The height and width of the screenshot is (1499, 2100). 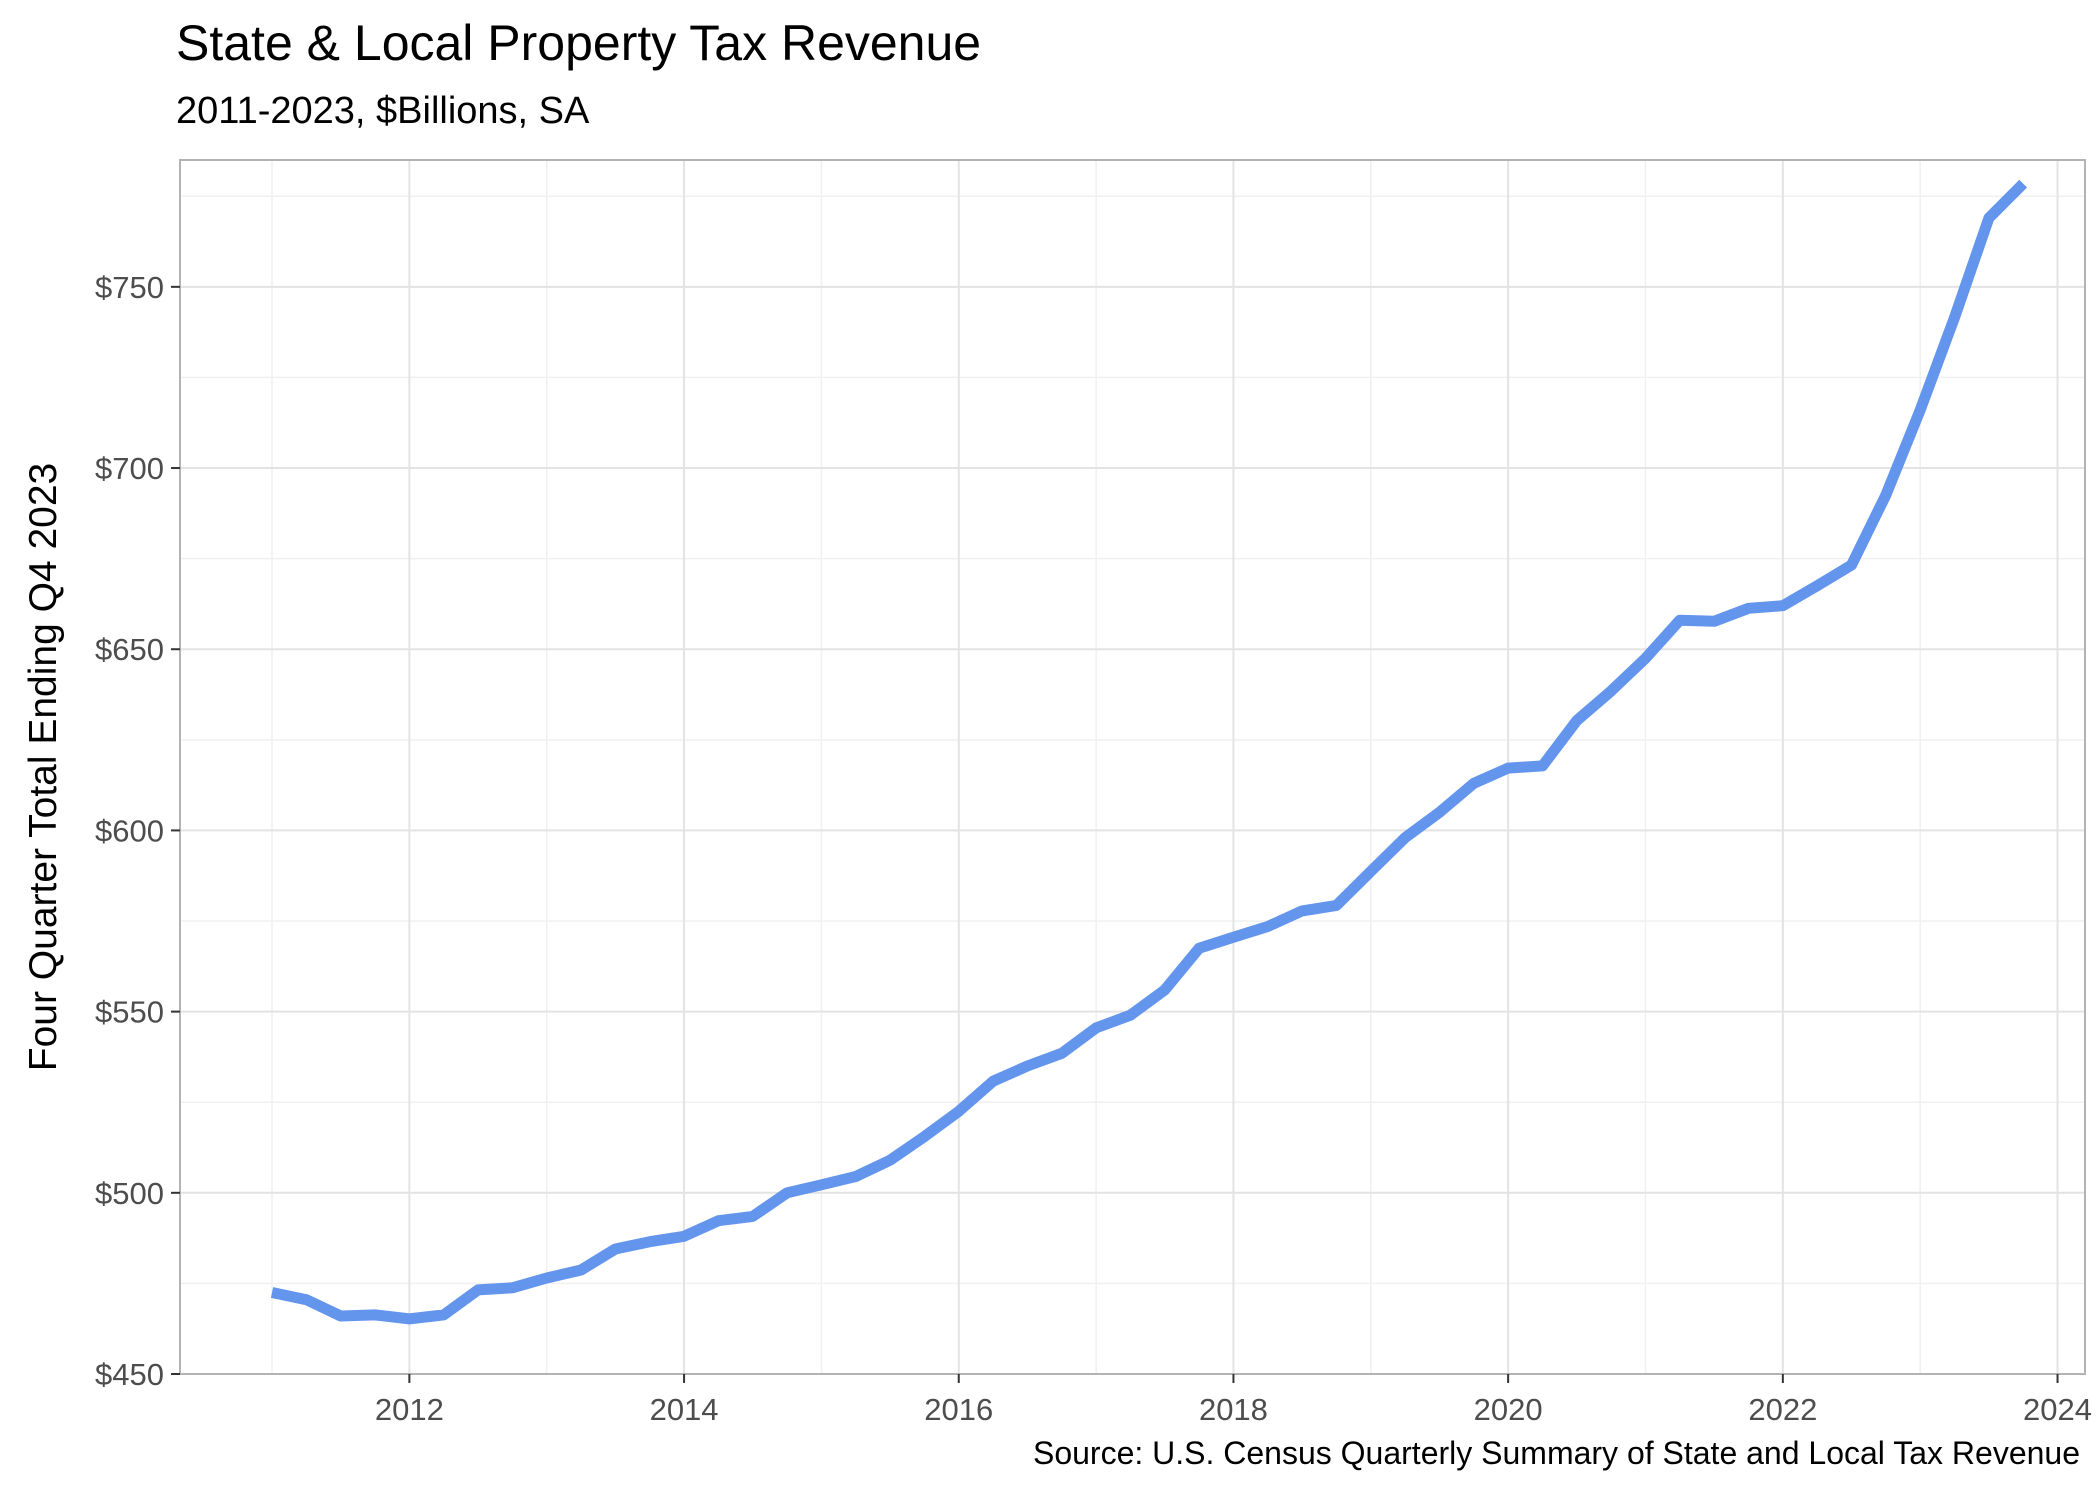 I want to click on y-tick-label: $600, so click(x=129, y=830).